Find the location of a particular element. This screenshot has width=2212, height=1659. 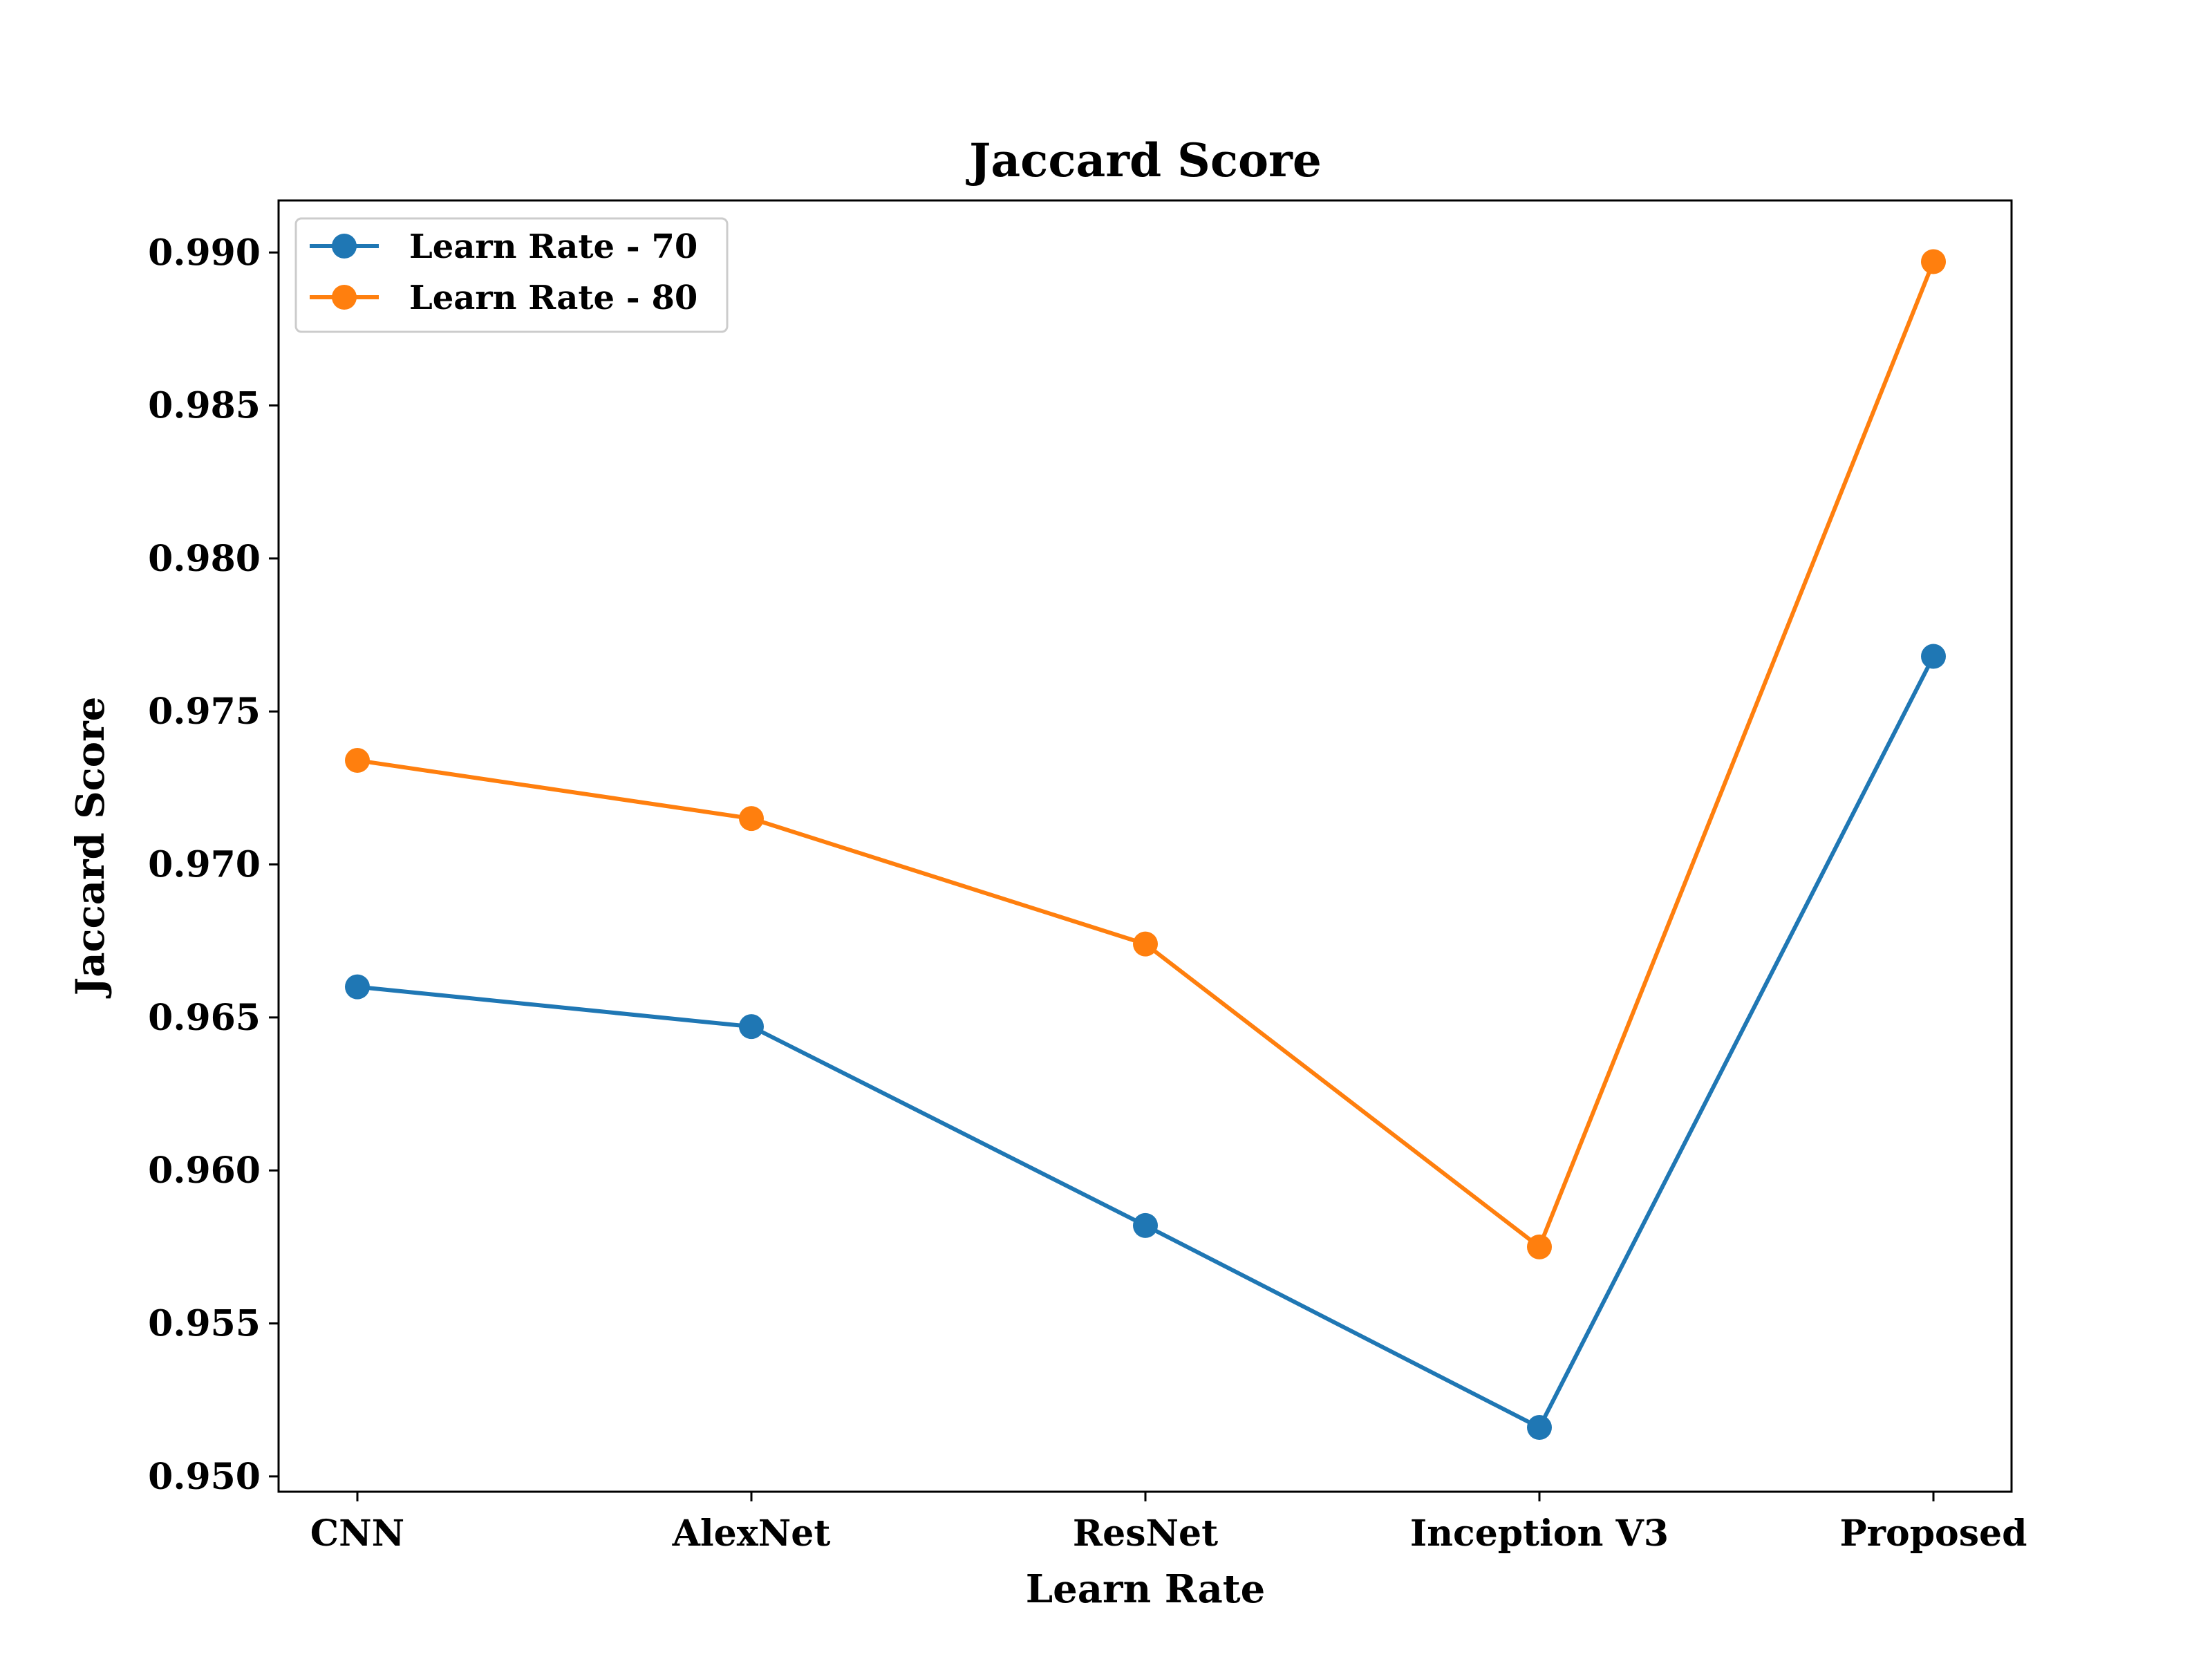

y-tick-label: 0.970 is located at coordinates (204, 865).